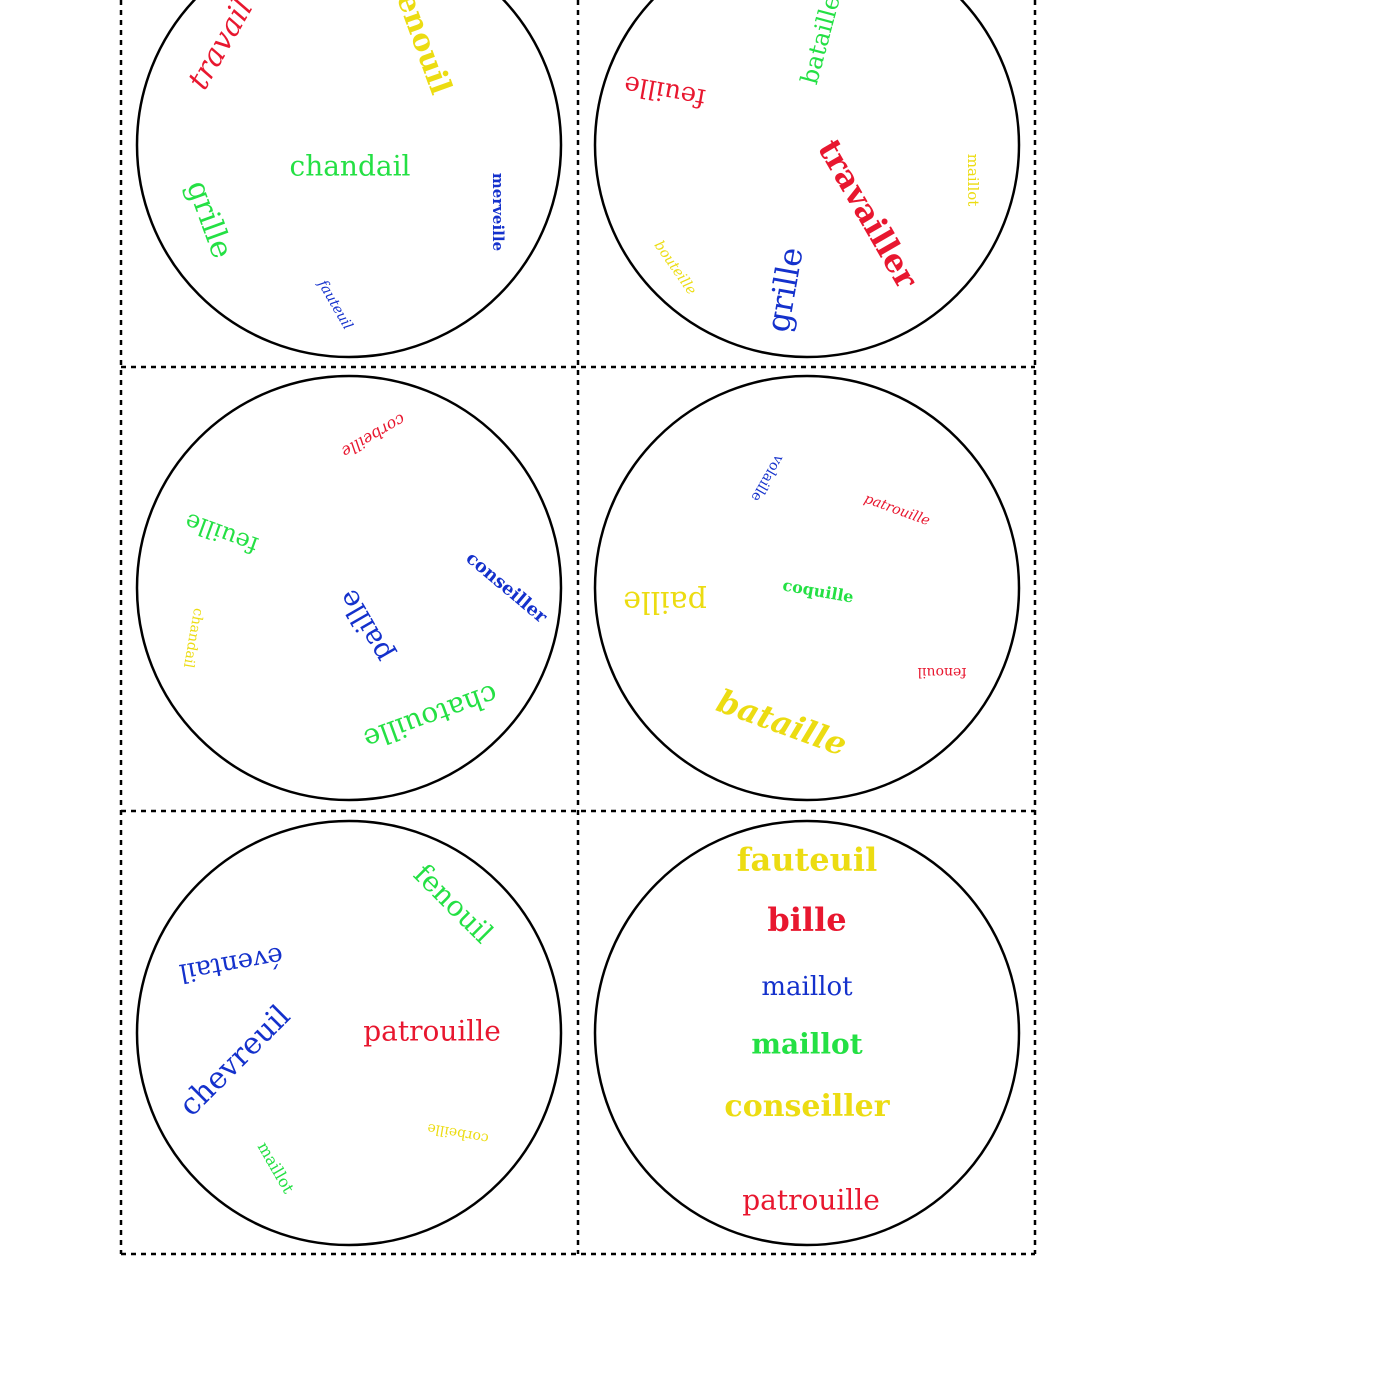 The width and height of the screenshot is (1400, 1400). Describe the element at coordinates (498, 212) in the screenshot. I see `word: merveille` at that location.